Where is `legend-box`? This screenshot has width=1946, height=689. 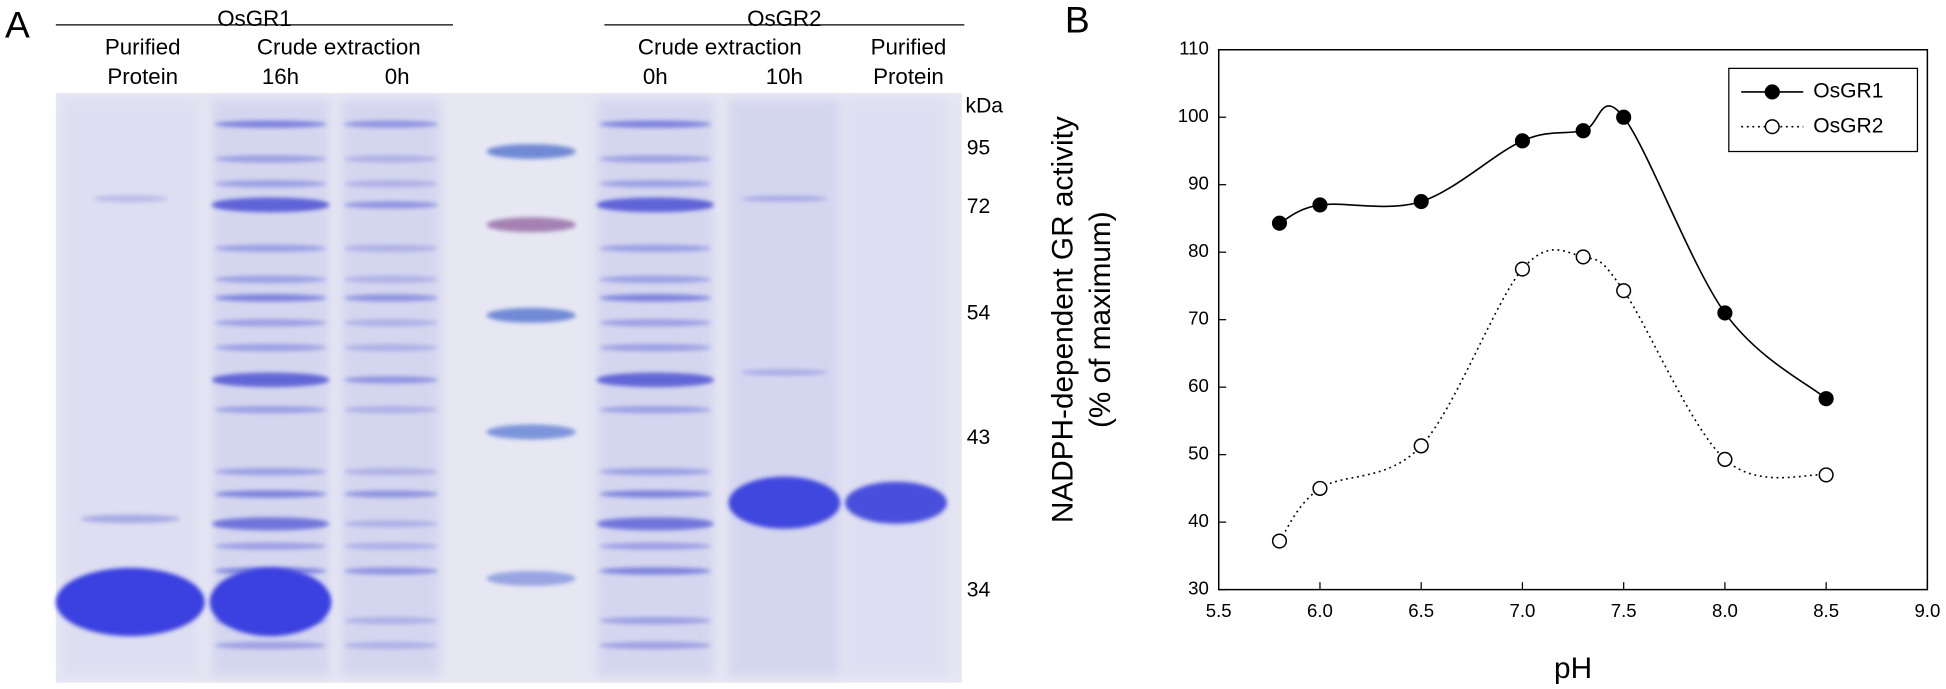
legend-box is located at coordinates (1823, 110).